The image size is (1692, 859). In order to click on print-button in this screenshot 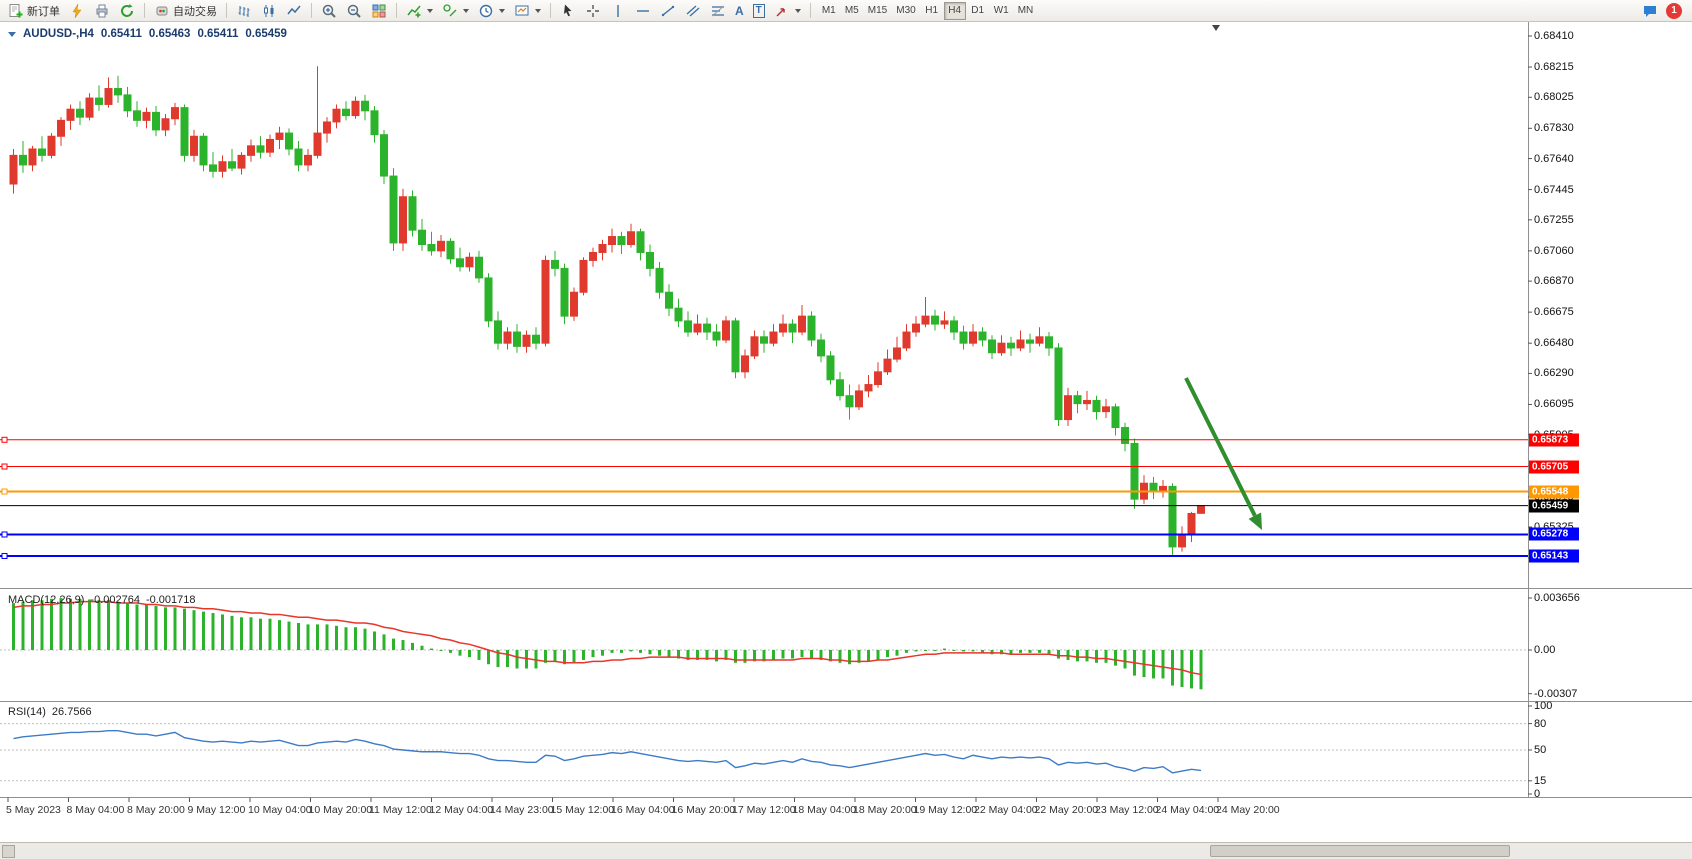, I will do `click(102, 11)`.